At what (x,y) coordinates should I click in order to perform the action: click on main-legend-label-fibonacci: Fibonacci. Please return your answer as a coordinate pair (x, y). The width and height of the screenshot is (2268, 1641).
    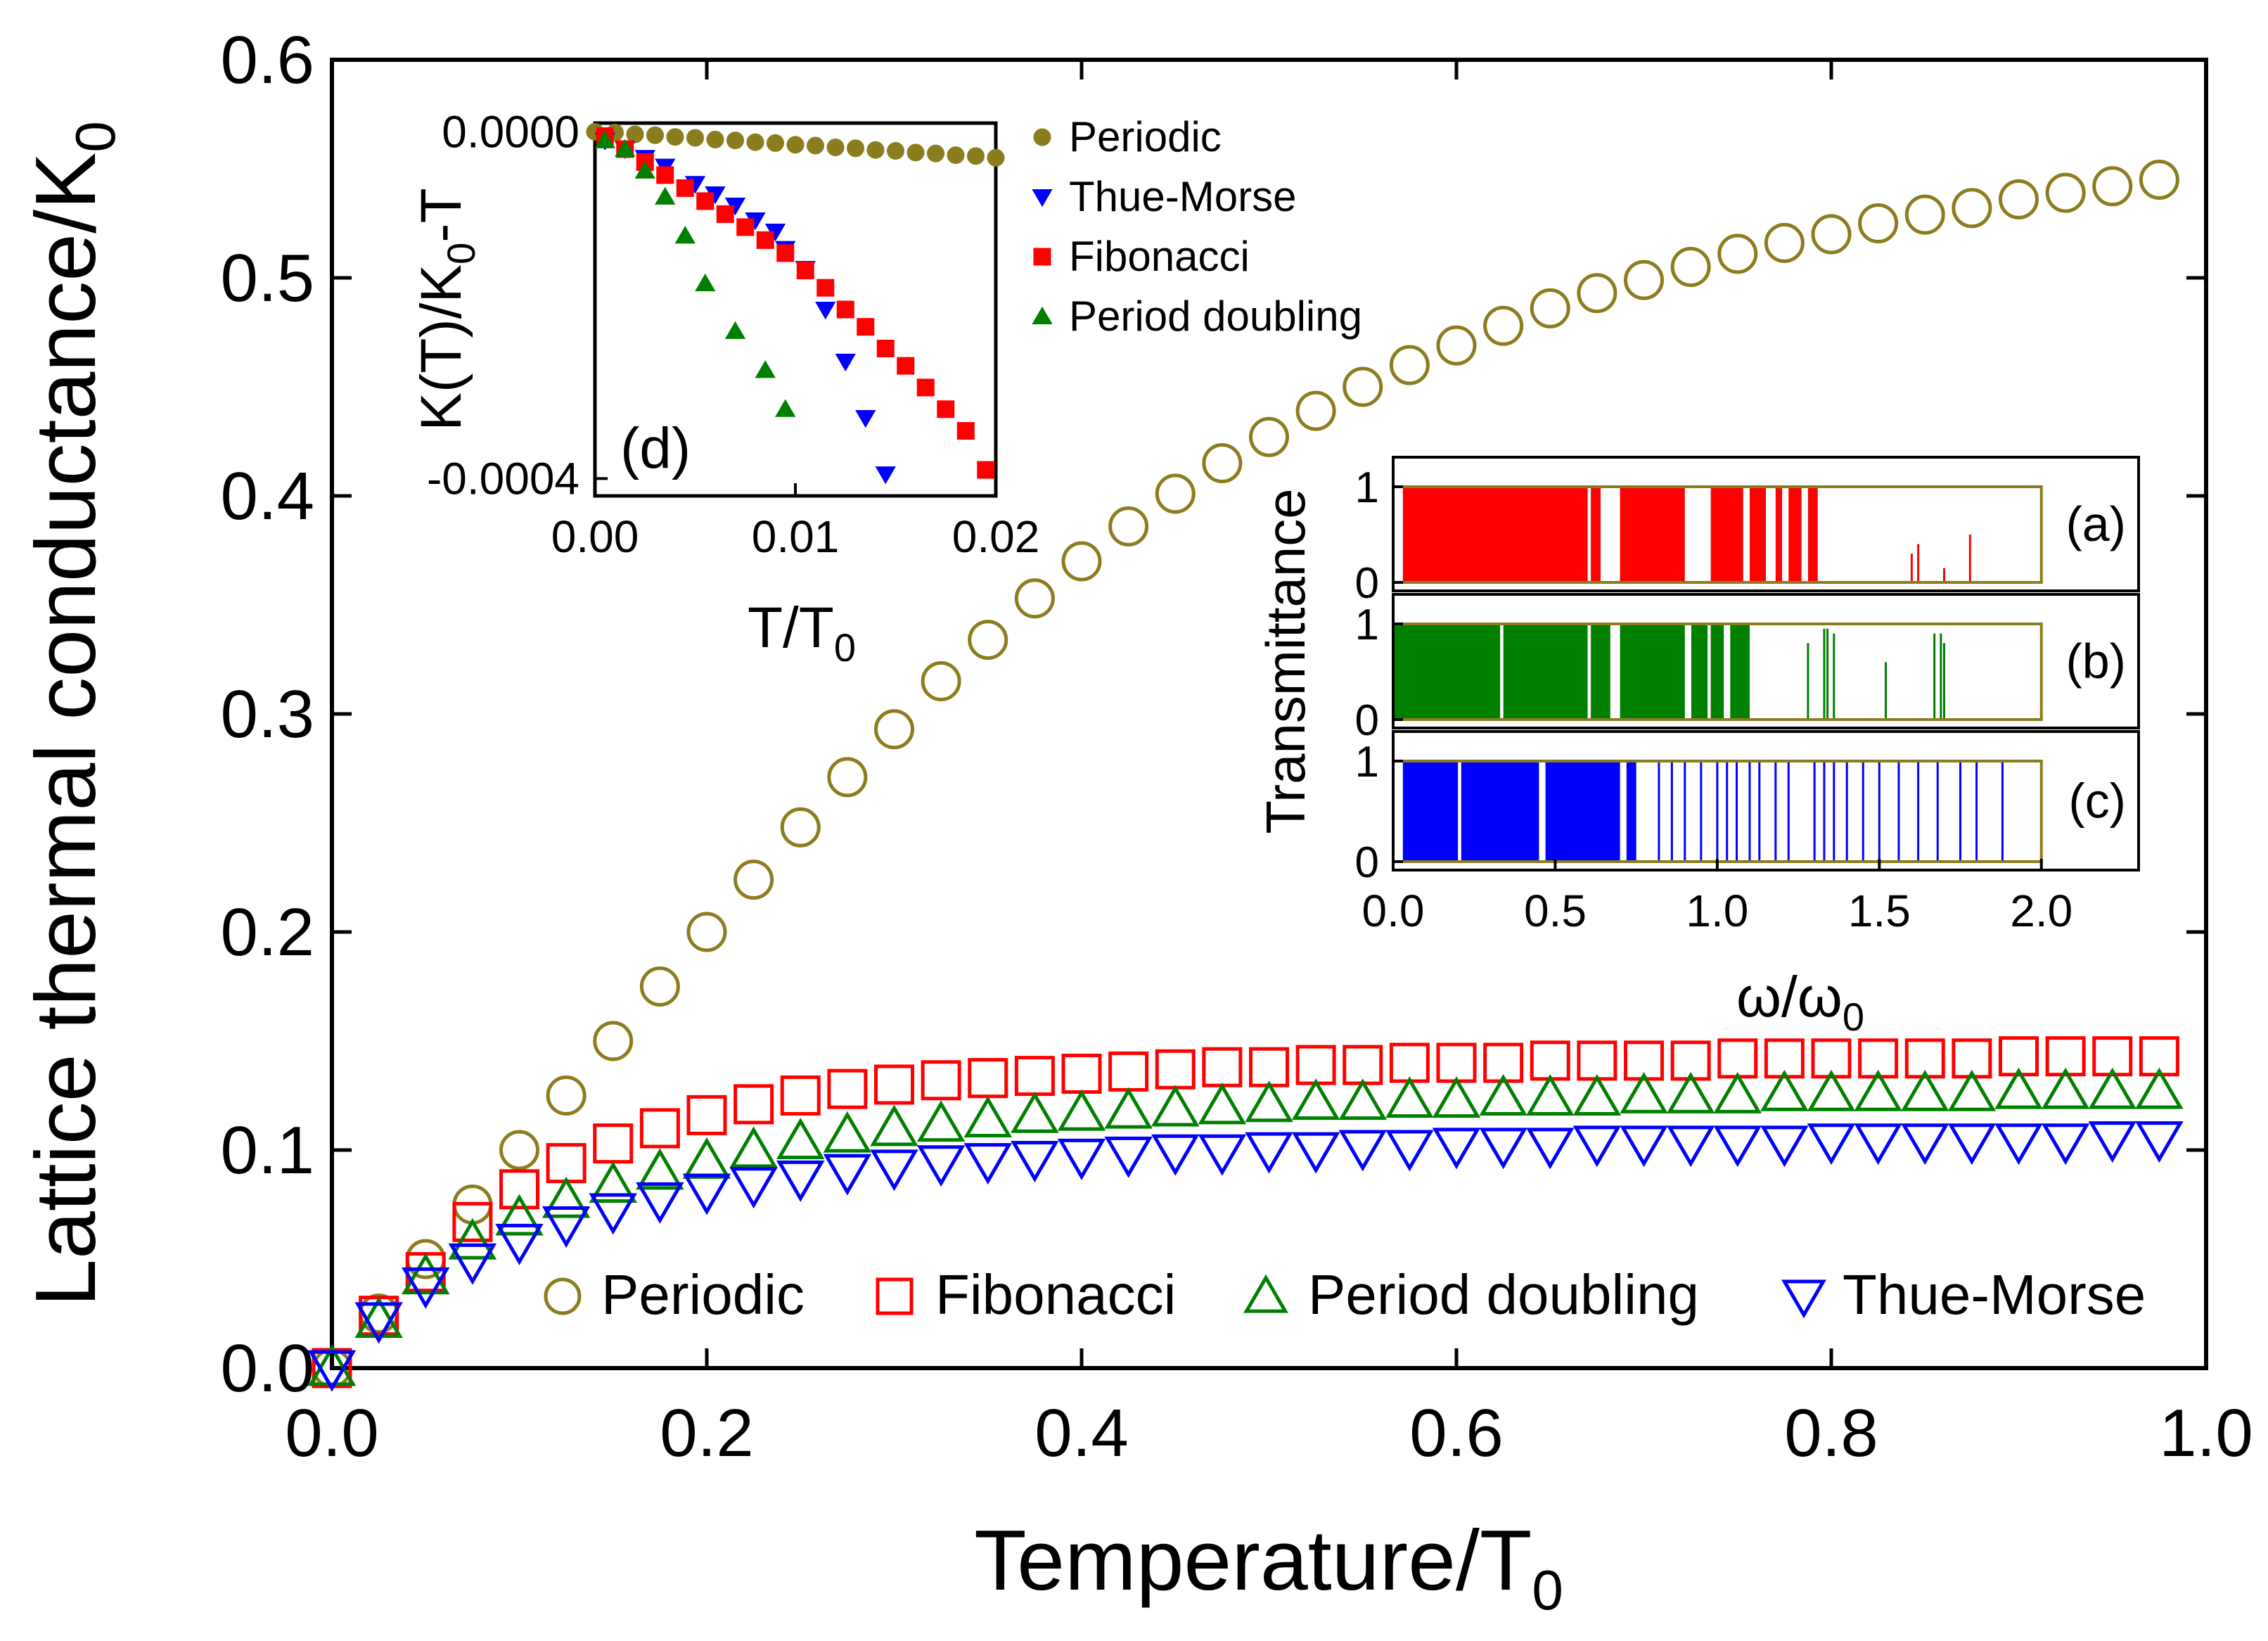
    Looking at the image, I should click on (1055, 1294).